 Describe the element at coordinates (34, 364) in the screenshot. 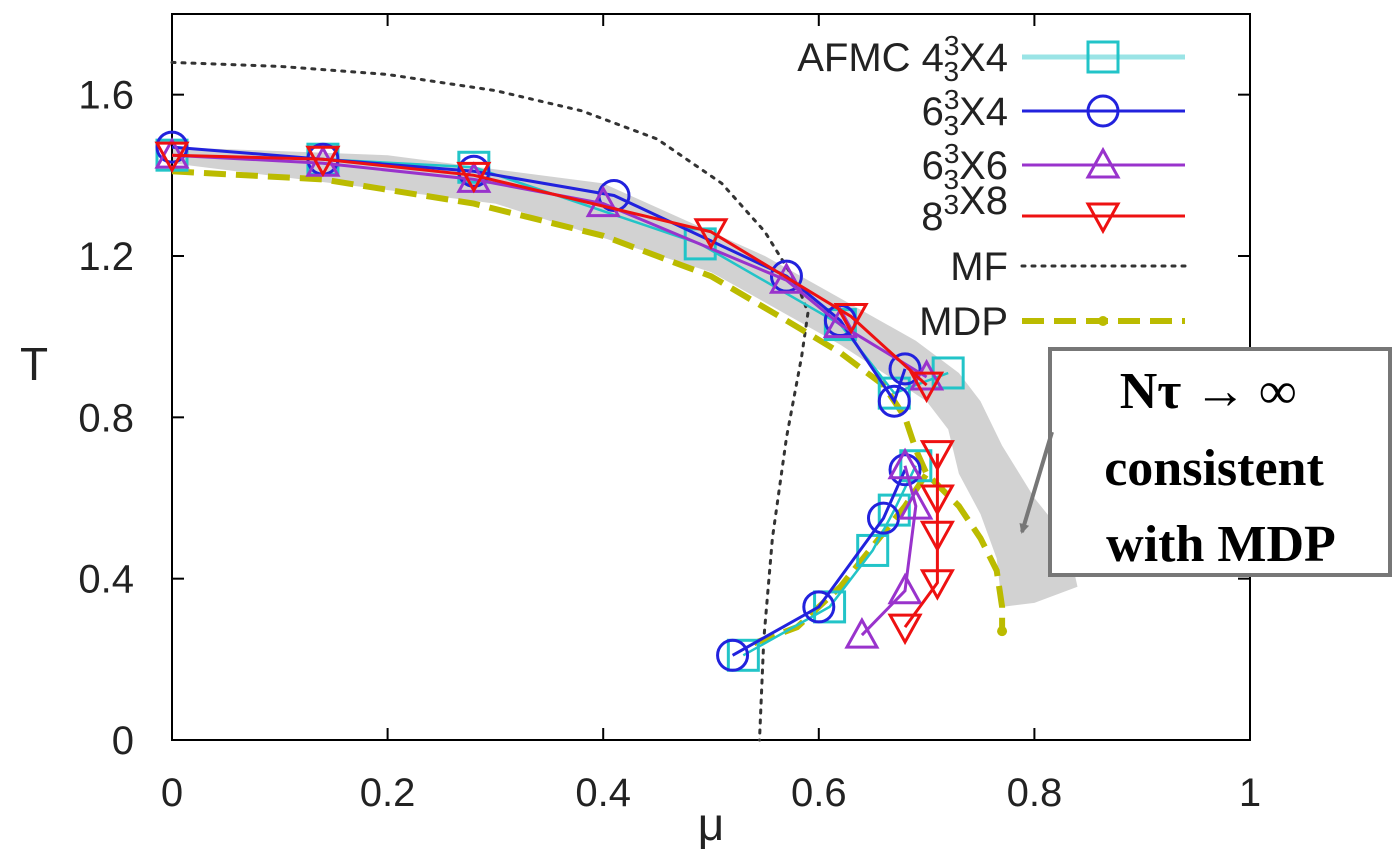

I see `y-axis-label: T` at that location.